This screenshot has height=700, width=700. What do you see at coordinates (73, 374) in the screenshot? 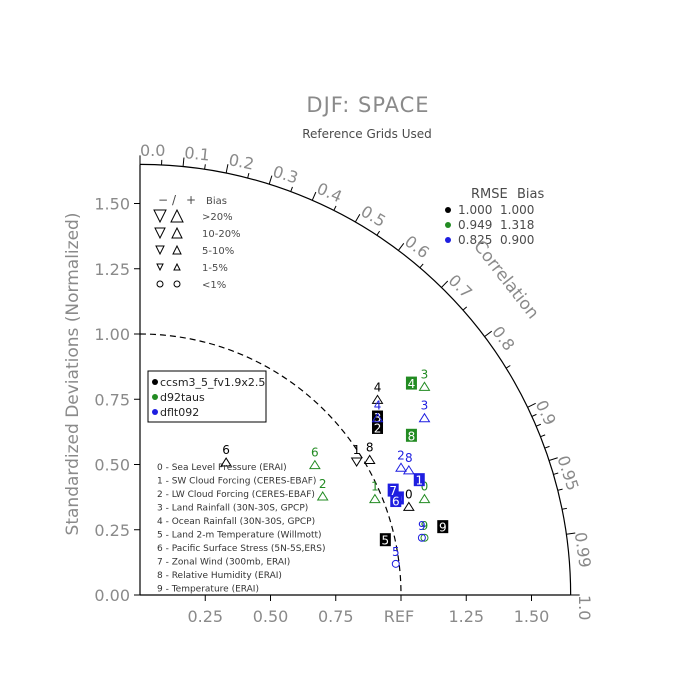
I see `y-axis-label: Standardized Deviations (Normalized)` at bounding box center [73, 374].